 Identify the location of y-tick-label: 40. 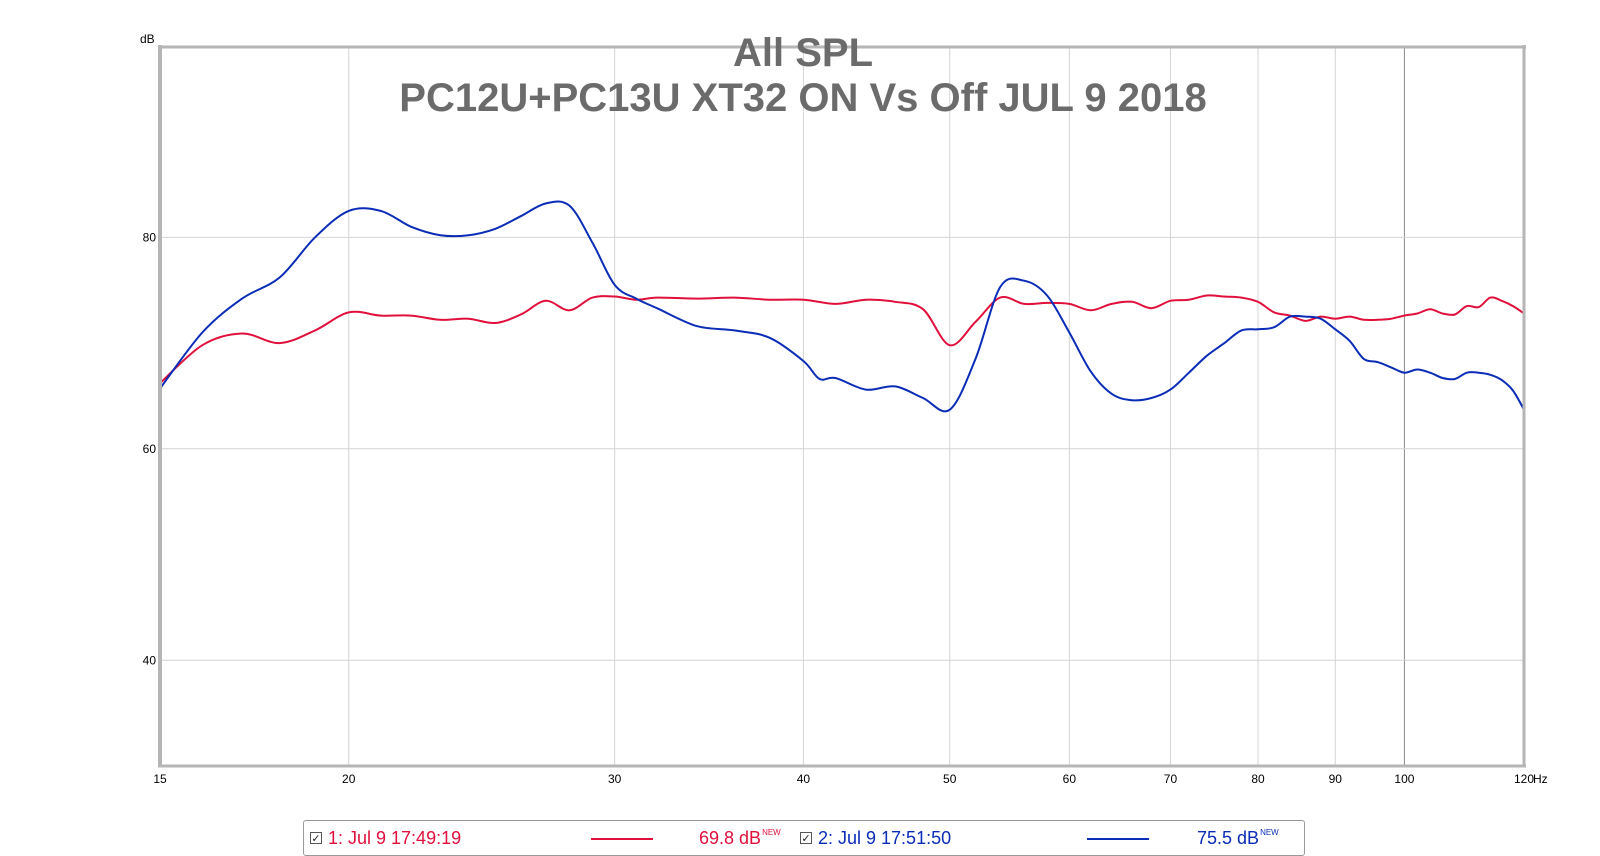
(150, 660).